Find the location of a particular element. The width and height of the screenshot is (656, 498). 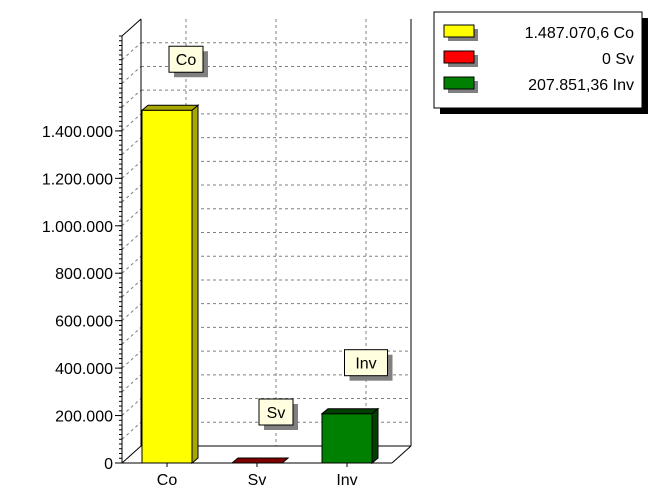

y-tick-label: 800.000 is located at coordinates (84, 274).